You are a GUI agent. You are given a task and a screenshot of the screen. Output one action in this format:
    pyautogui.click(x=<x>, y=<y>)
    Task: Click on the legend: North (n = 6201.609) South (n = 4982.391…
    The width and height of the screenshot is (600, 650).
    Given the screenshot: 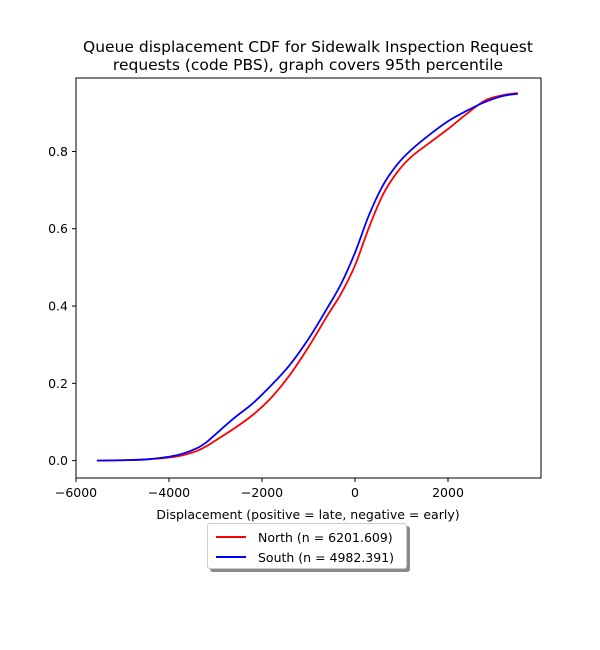 What is the action you would take?
    pyautogui.click(x=307, y=546)
    